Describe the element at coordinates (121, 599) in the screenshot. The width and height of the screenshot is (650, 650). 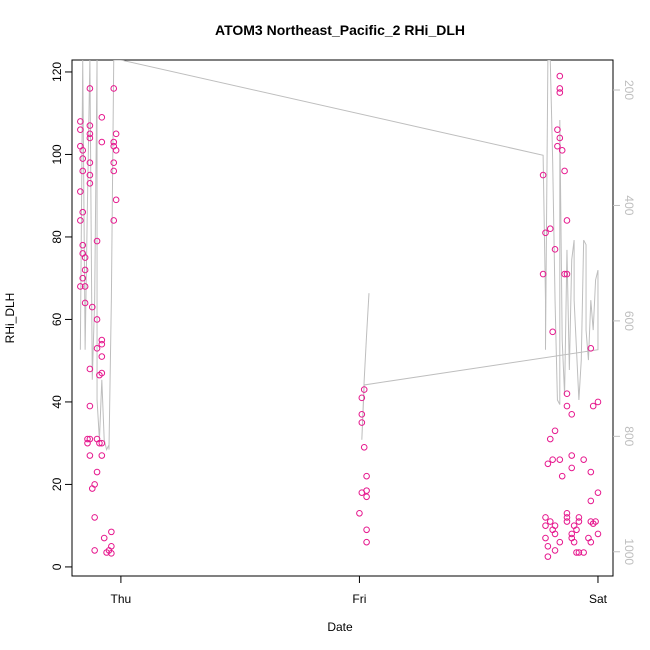
I see `x-tick-label: Thu` at that location.